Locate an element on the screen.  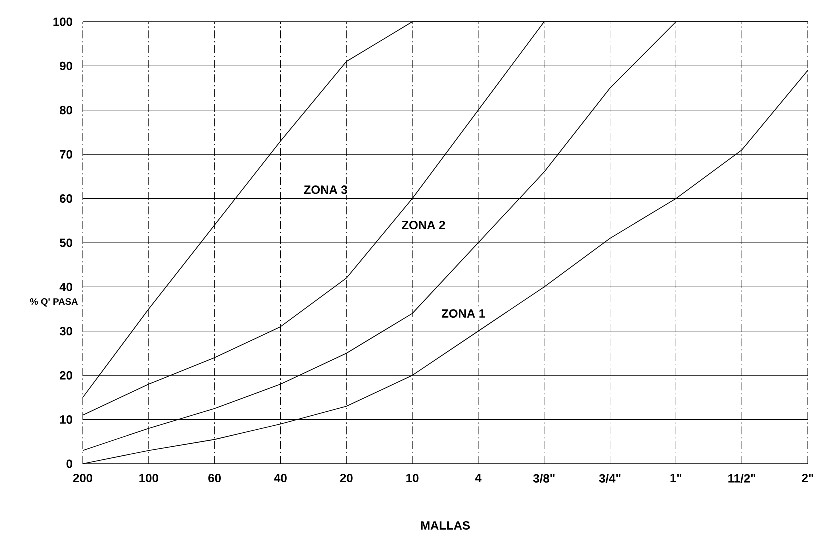
y-tick-label: 60 is located at coordinates (66, 199).